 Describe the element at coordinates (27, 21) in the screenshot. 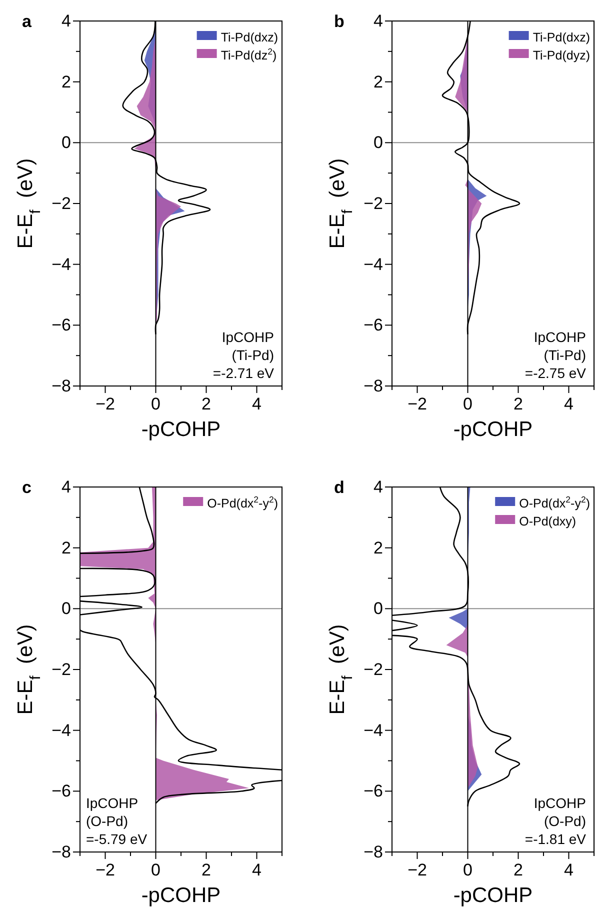

I see `chart-title: a` at that location.